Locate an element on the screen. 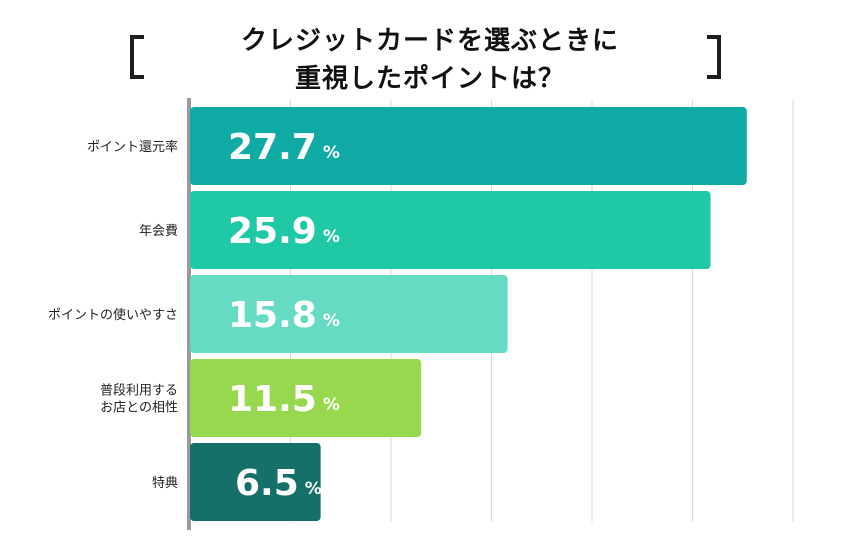  bar-value-label-4: 11.5 is located at coordinates (272, 399).